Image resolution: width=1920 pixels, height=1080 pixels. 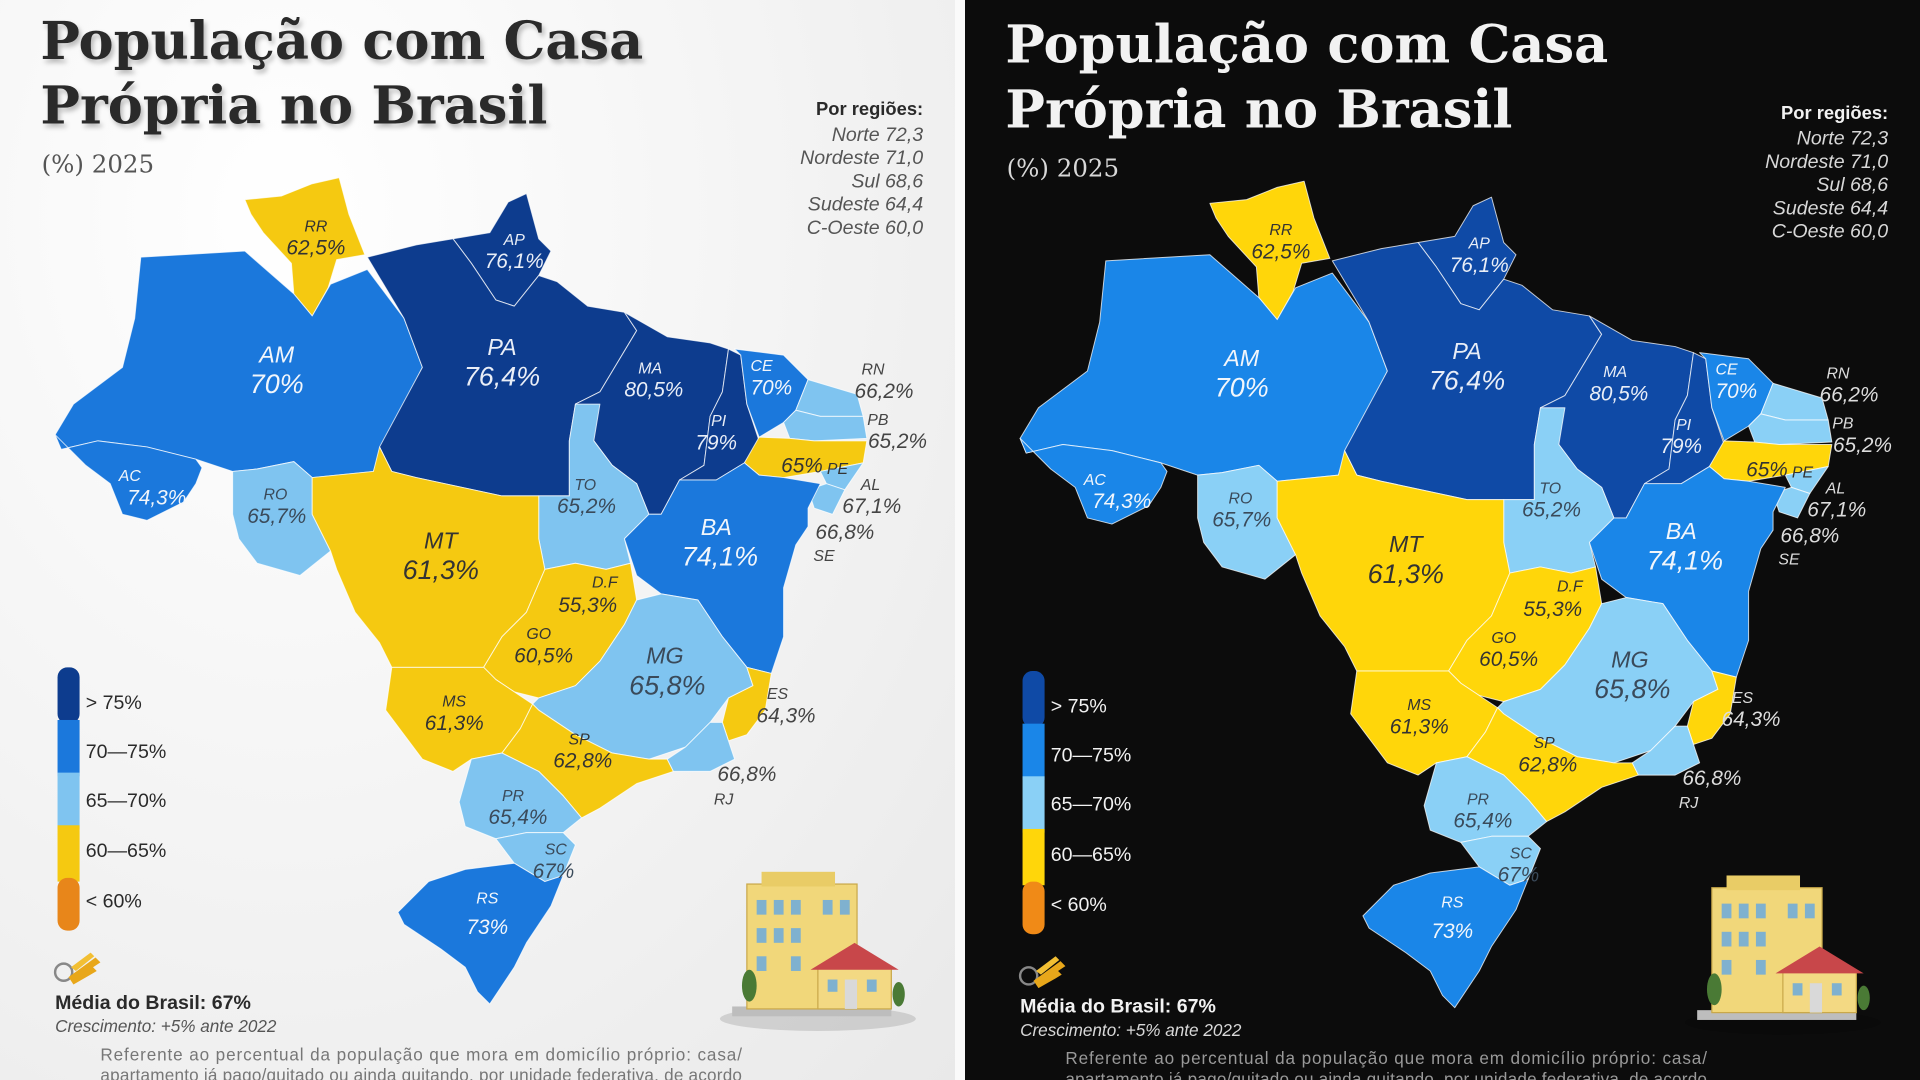 What do you see at coordinates (315, 248) in the screenshot?
I see `state-value-rr: 62,5%` at bounding box center [315, 248].